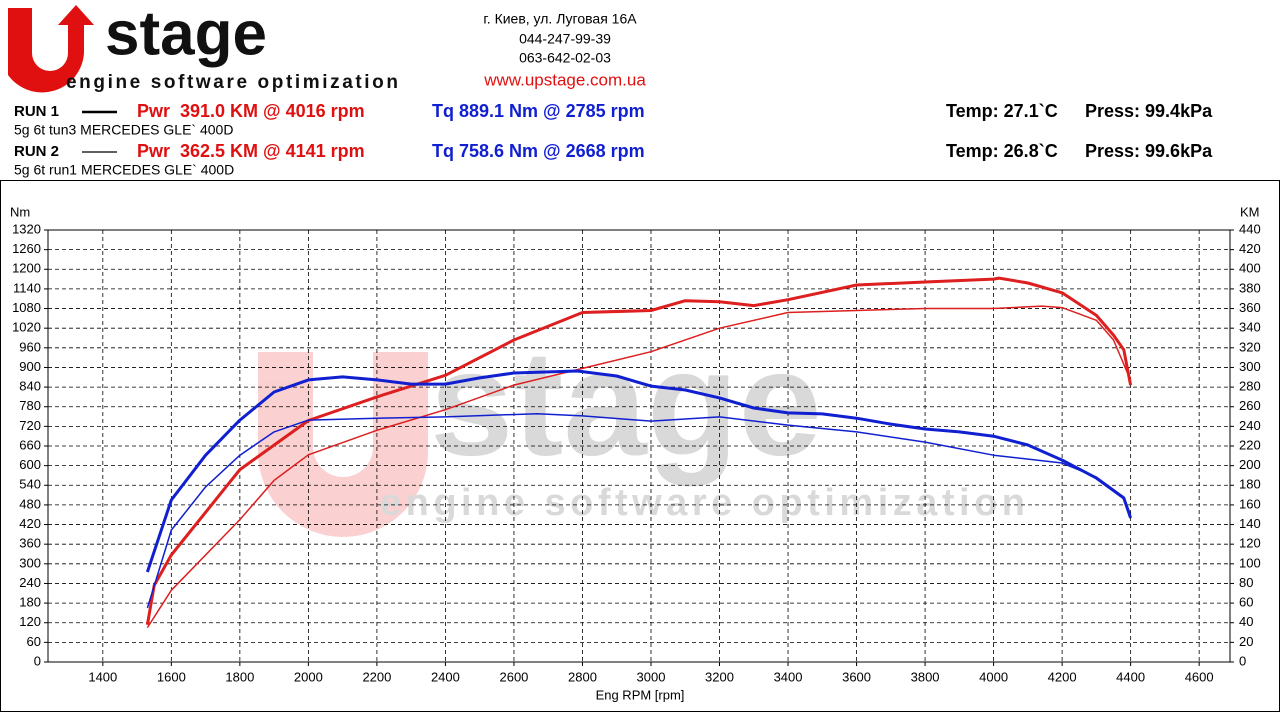 The width and height of the screenshot is (1280, 725). Describe the element at coordinates (1250, 503) in the screenshot. I see `y2-tick-label: 160` at that location.